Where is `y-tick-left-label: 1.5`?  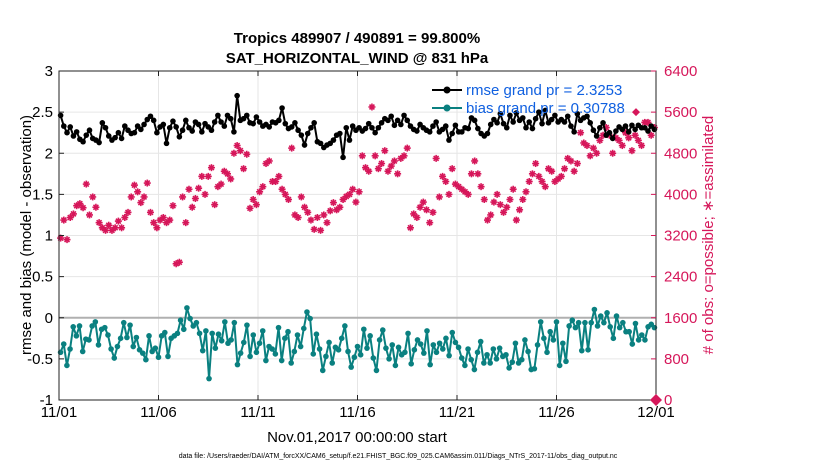 y-tick-left-label: 1.5 is located at coordinates (42, 194).